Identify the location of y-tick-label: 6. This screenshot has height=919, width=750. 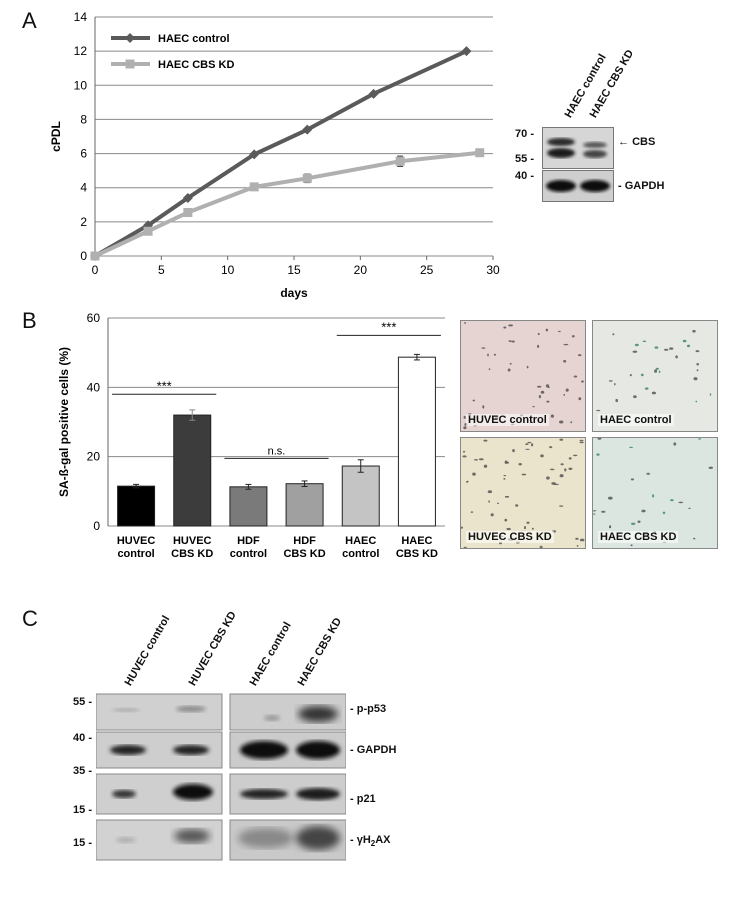
(83, 154).